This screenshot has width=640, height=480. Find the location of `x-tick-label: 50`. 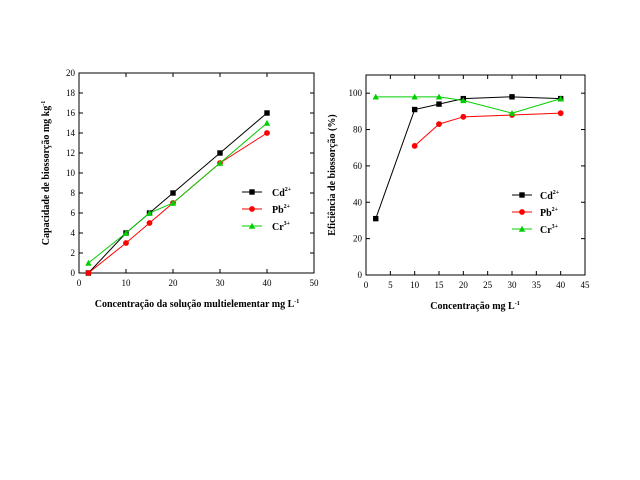

x-tick-label: 50 is located at coordinates (315, 283).